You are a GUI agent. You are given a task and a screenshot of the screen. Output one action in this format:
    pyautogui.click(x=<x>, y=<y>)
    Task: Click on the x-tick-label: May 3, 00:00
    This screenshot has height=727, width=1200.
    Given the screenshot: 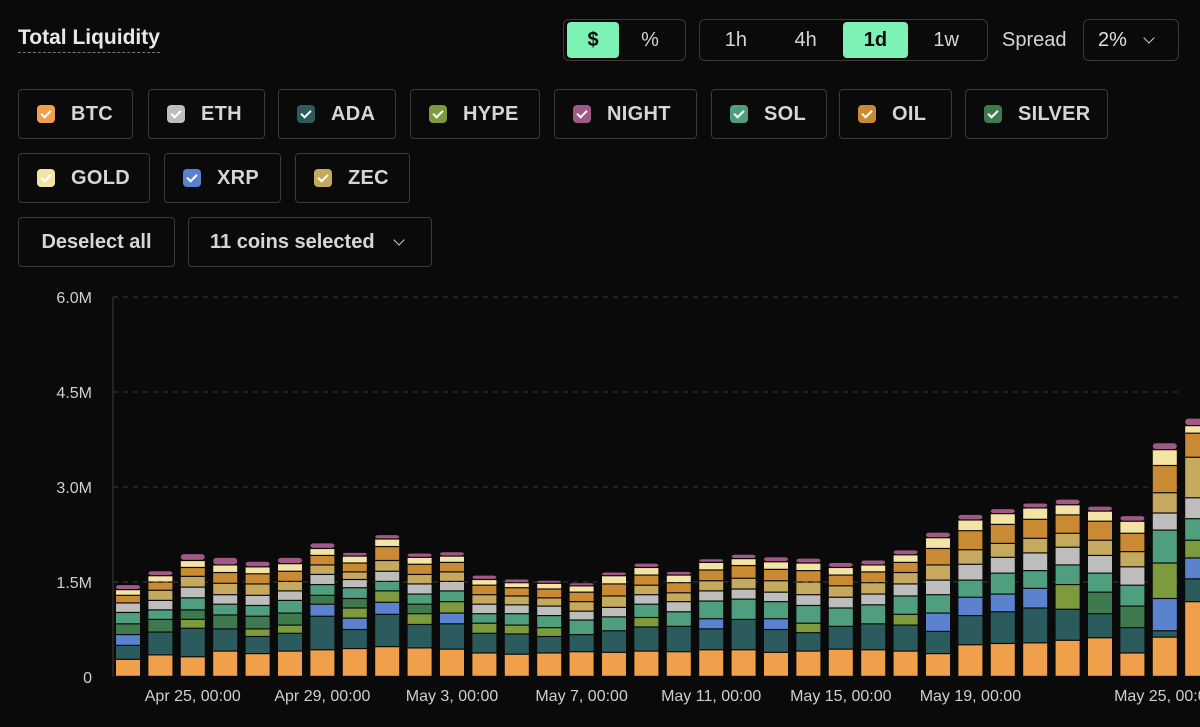 What is the action you would take?
    pyautogui.click(x=452, y=696)
    